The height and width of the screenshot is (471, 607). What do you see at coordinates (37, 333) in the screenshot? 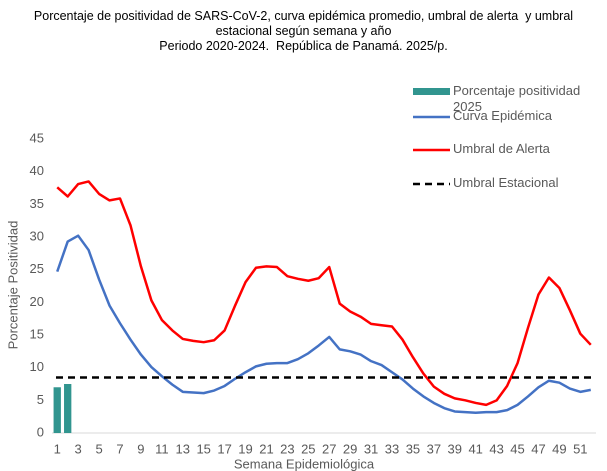
I see `y-tick-label: 15` at bounding box center [37, 333].